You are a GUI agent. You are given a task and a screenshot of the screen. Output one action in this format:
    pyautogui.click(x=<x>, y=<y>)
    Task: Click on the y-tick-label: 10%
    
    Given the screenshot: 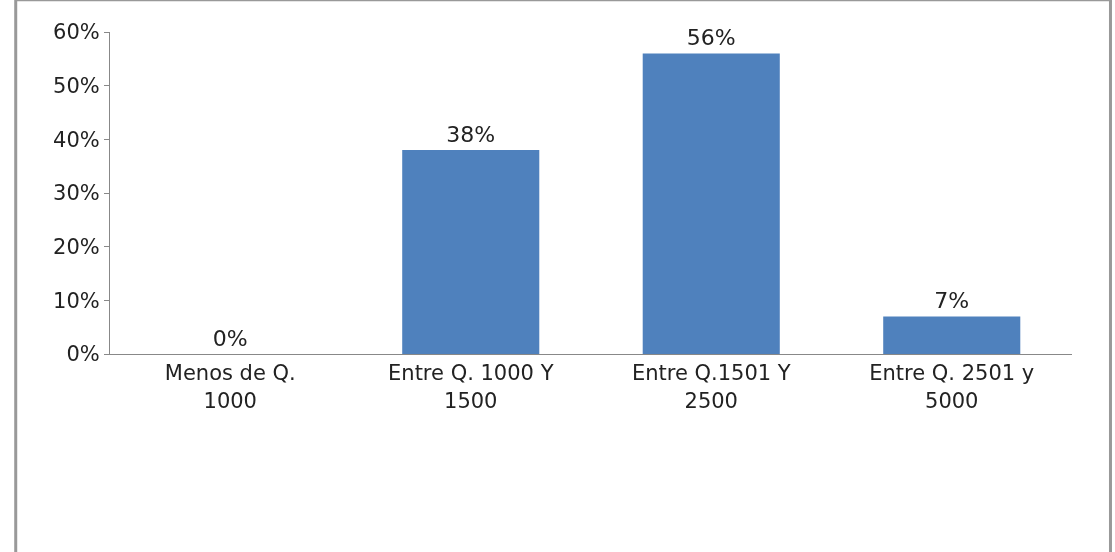 What is the action you would take?
    pyautogui.click(x=76, y=300)
    